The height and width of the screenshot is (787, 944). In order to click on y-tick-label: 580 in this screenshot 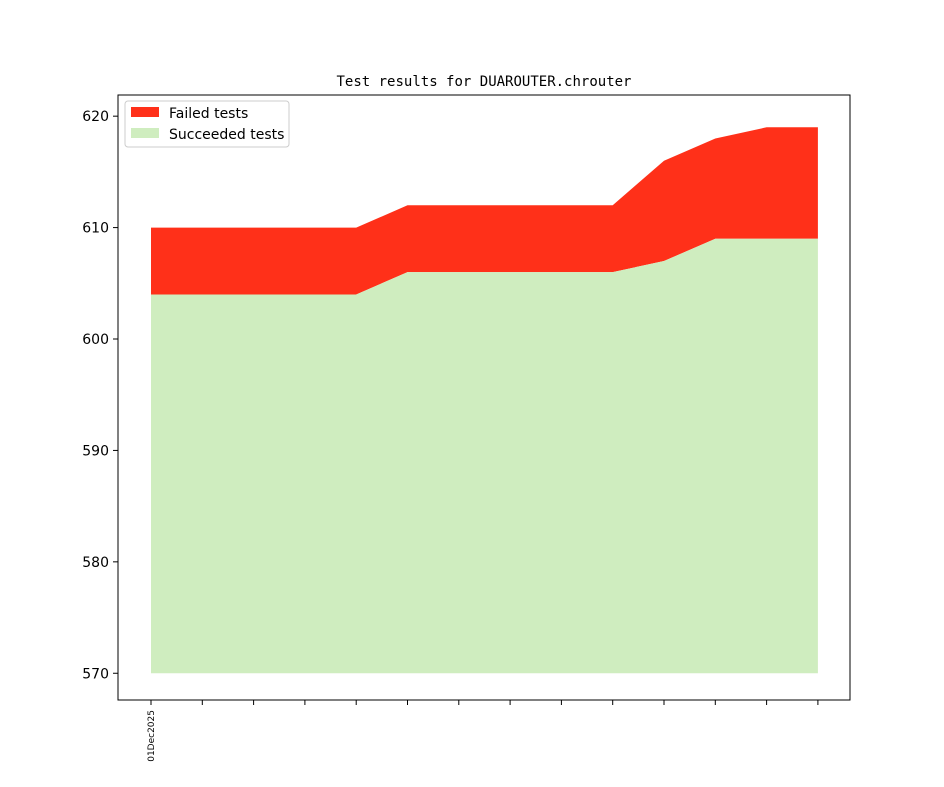, I will do `click(95, 563)`.